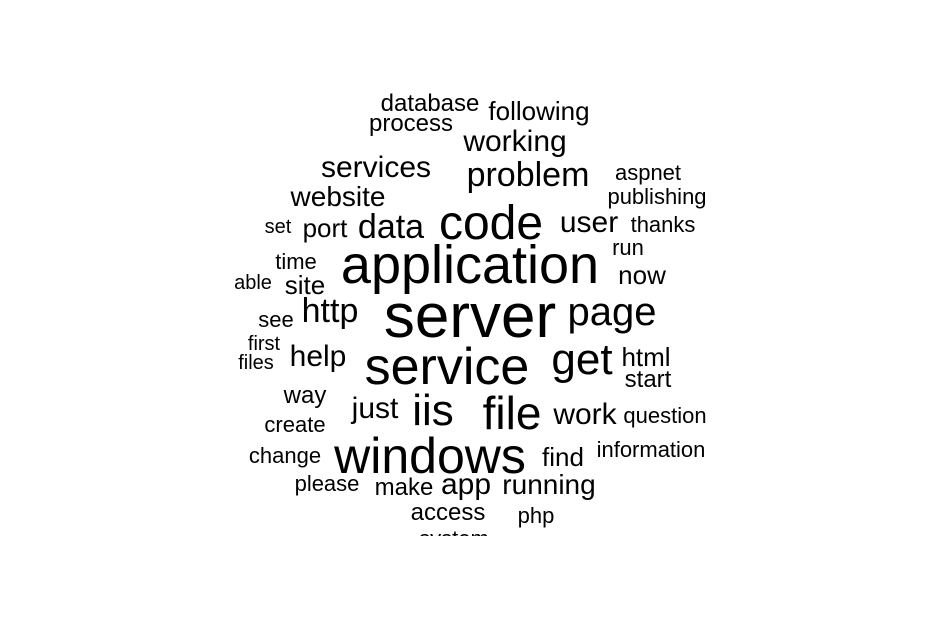 The height and width of the screenshot is (634, 939). Describe the element at coordinates (404, 487) in the screenshot. I see `word-make: make` at that location.